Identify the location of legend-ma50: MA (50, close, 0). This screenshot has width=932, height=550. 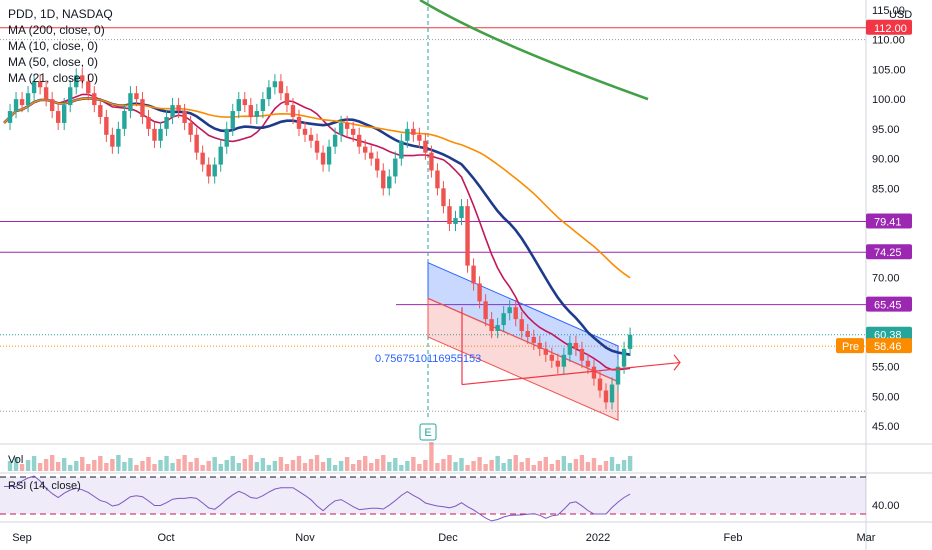
(53, 62).